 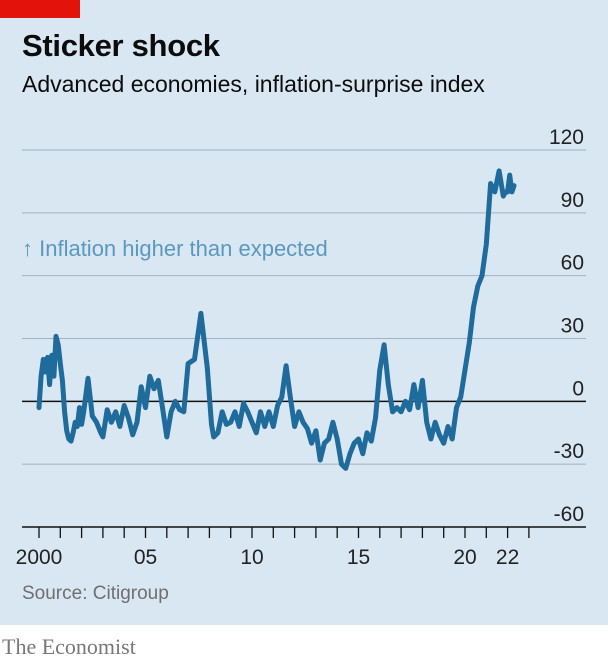 What do you see at coordinates (569, 451) in the screenshot?
I see `y-tick-label: -30` at bounding box center [569, 451].